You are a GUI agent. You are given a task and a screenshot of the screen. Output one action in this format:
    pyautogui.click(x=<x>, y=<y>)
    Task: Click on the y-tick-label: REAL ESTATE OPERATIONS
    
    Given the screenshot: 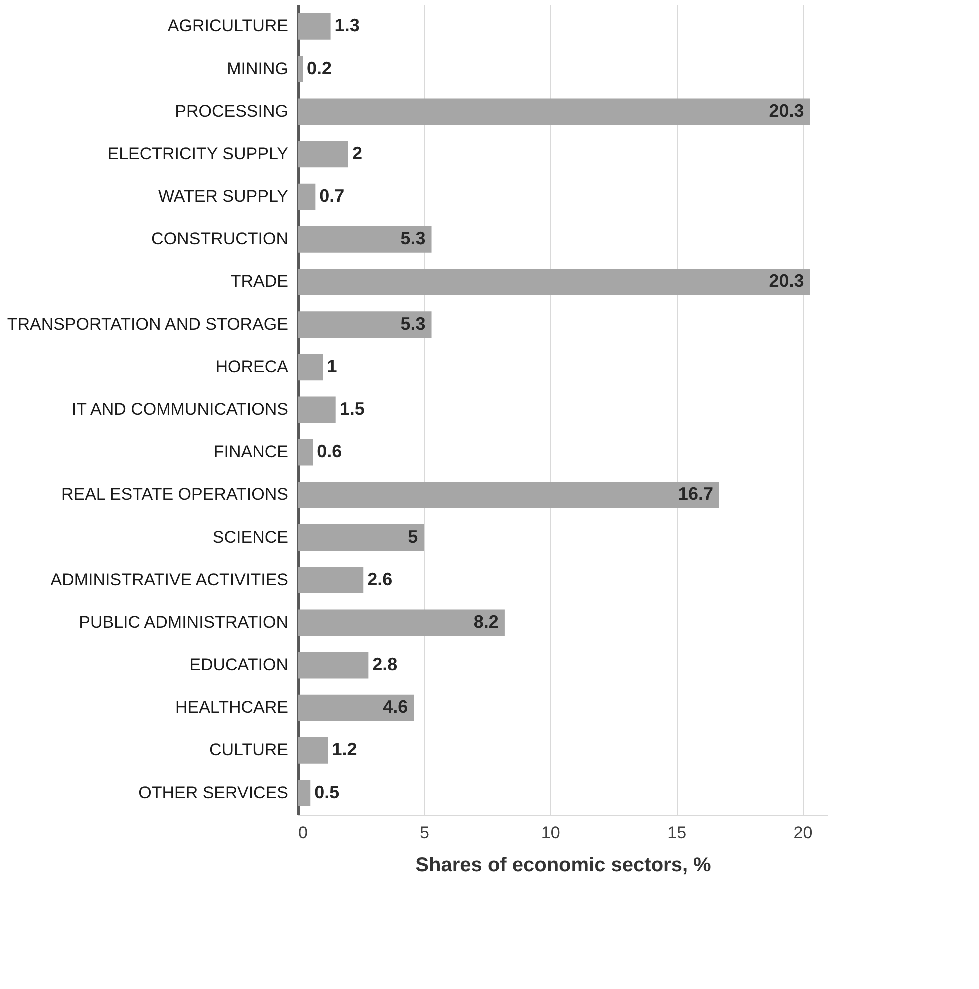 What is the action you would take?
    pyautogui.click(x=174, y=494)
    